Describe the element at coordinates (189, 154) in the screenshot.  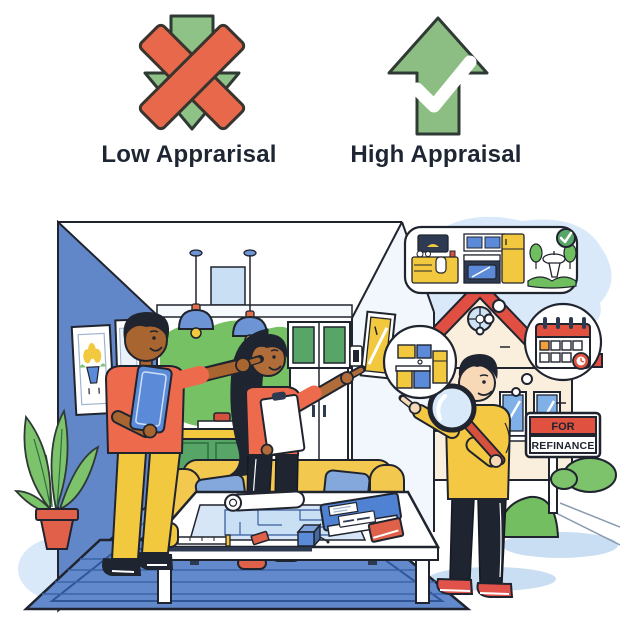
I see `low-appraisal-label: Low Apprarisal` at that location.